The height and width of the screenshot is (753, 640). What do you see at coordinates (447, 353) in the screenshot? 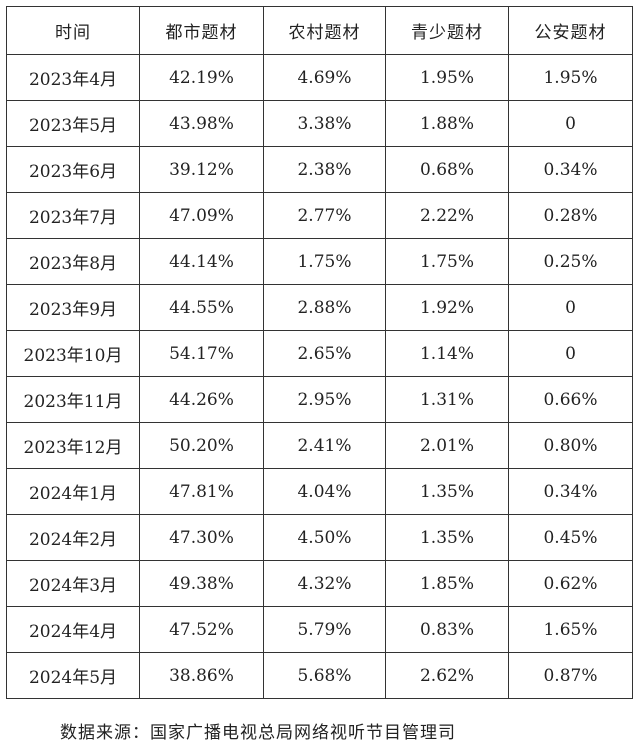
I see `cell-youth: 1.14%` at bounding box center [447, 353].